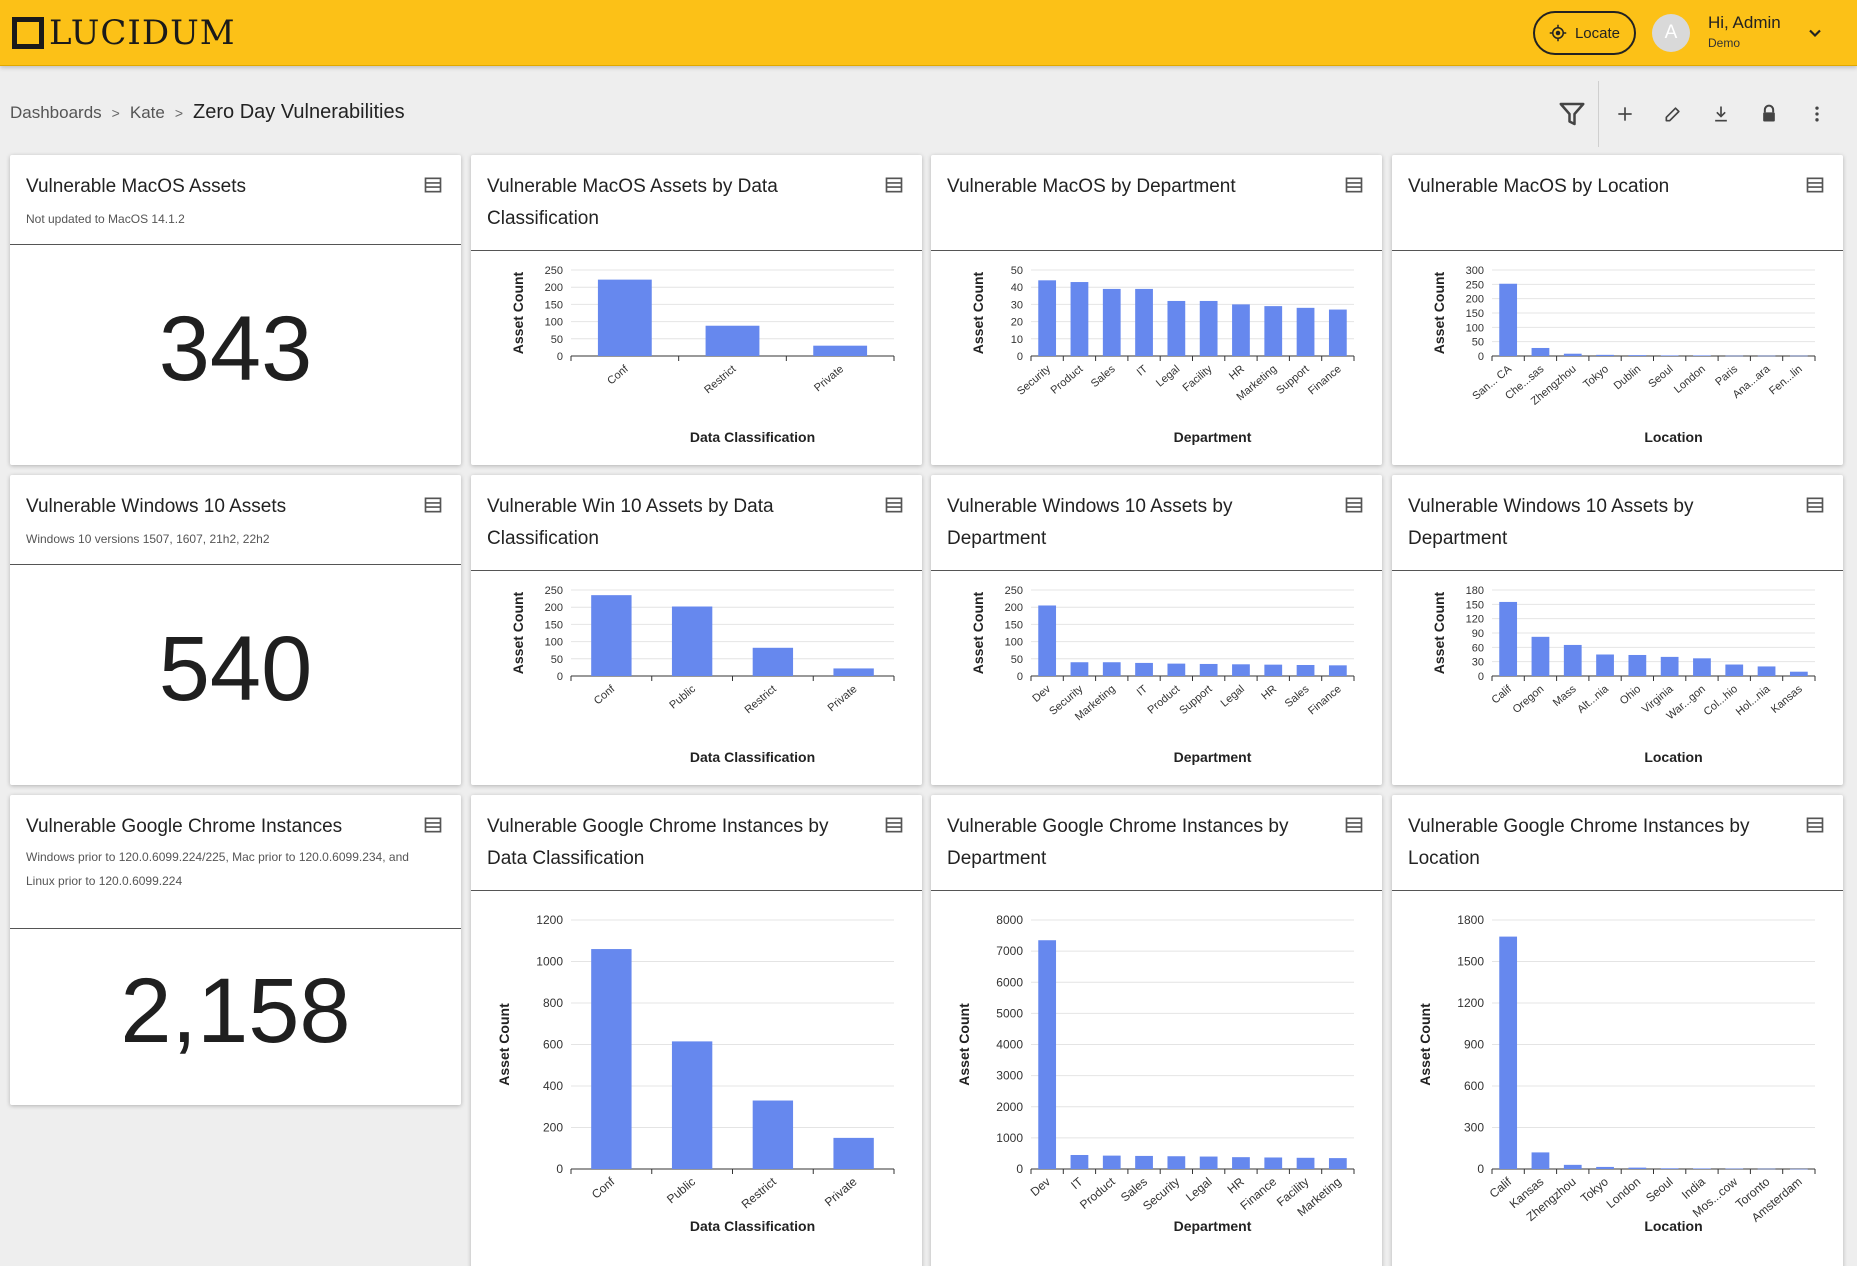  What do you see at coordinates (1673, 114) in the screenshot?
I see `edit-button` at bounding box center [1673, 114].